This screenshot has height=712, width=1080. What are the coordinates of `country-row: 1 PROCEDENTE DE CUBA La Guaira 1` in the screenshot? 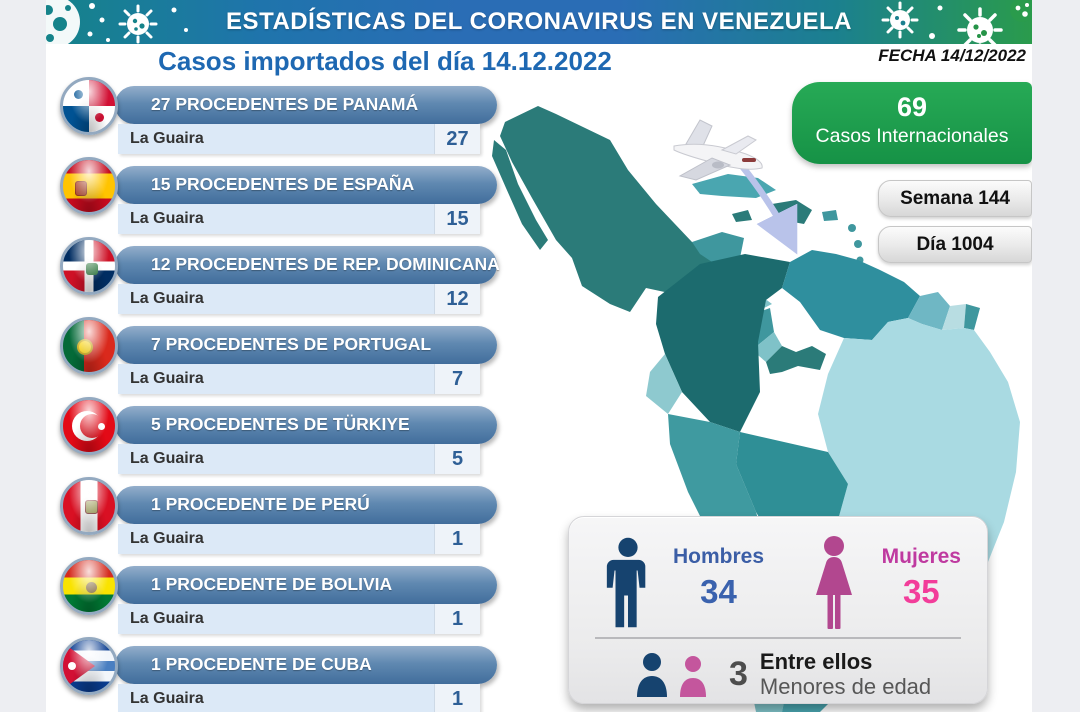 It's located at (279, 674).